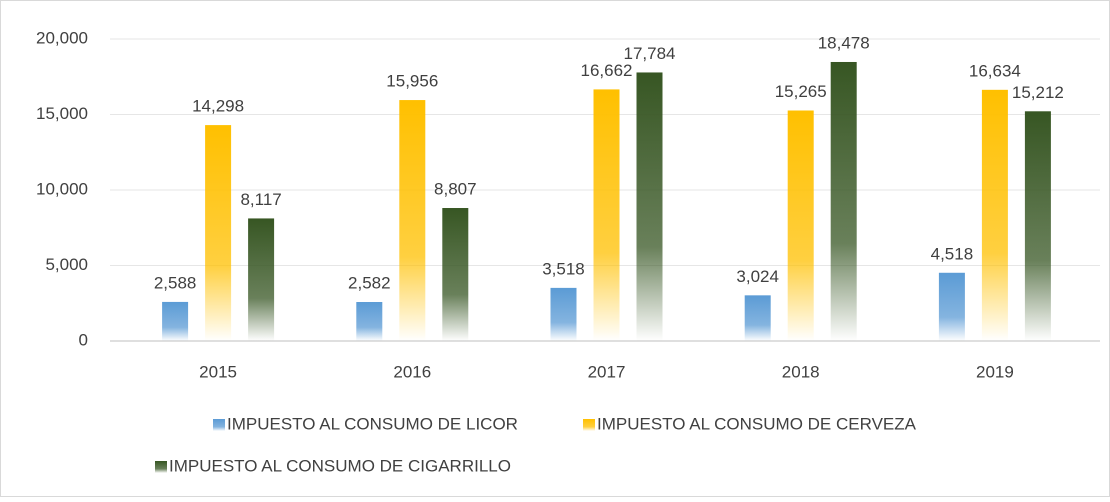 The height and width of the screenshot is (502, 1110). Describe the element at coordinates (757, 276) in the screenshot. I see `data-label: 3,024` at that location.